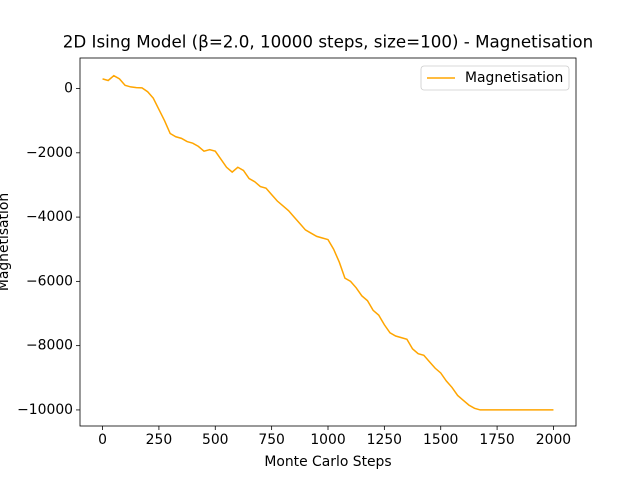 This screenshot has height=480, width=640. What do you see at coordinates (327, 462) in the screenshot?
I see `x-axis-label: Monte Carlo Steps` at bounding box center [327, 462].